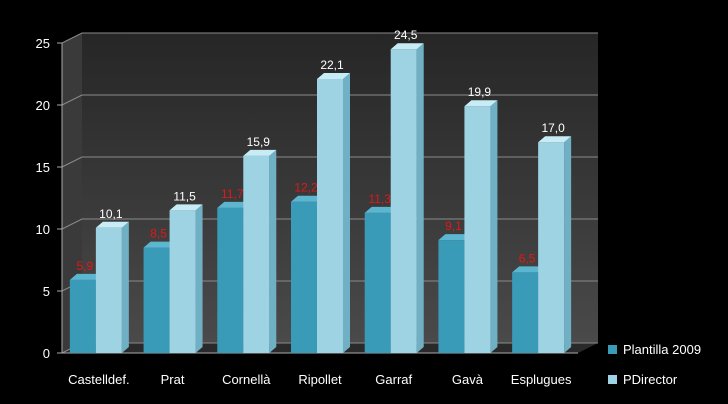 Image resolution: width=728 pixels, height=404 pixels. Describe the element at coordinates (43, 105) in the screenshot. I see `y-tick-label: 20` at that location.